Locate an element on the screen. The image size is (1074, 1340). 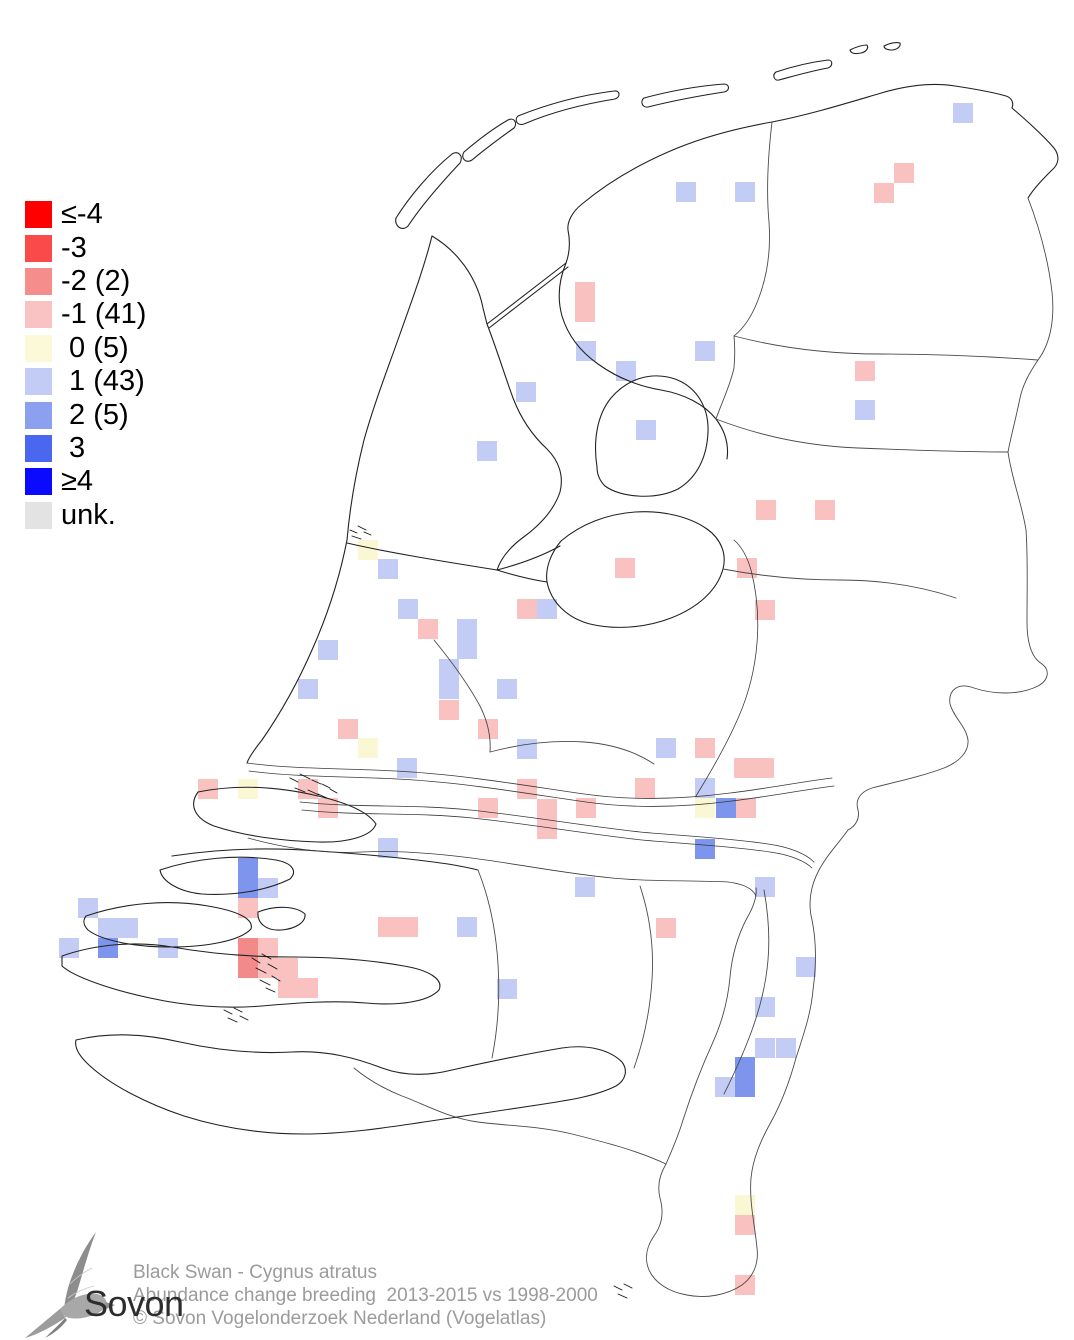
legend-row: unk. is located at coordinates (85, 515).